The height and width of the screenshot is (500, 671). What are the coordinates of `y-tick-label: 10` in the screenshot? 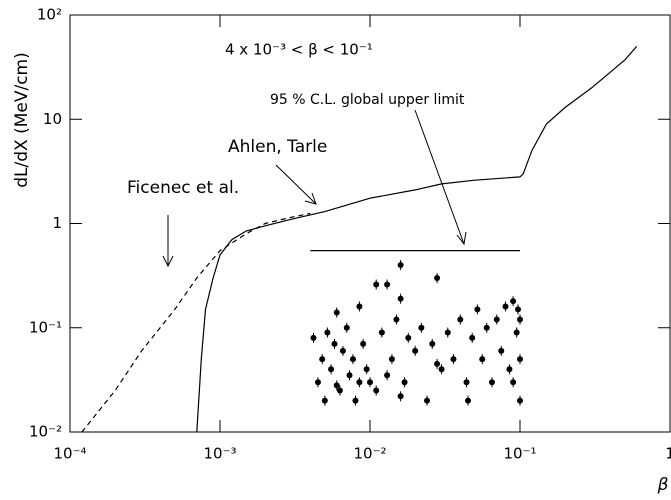 It's located at (52, 119).